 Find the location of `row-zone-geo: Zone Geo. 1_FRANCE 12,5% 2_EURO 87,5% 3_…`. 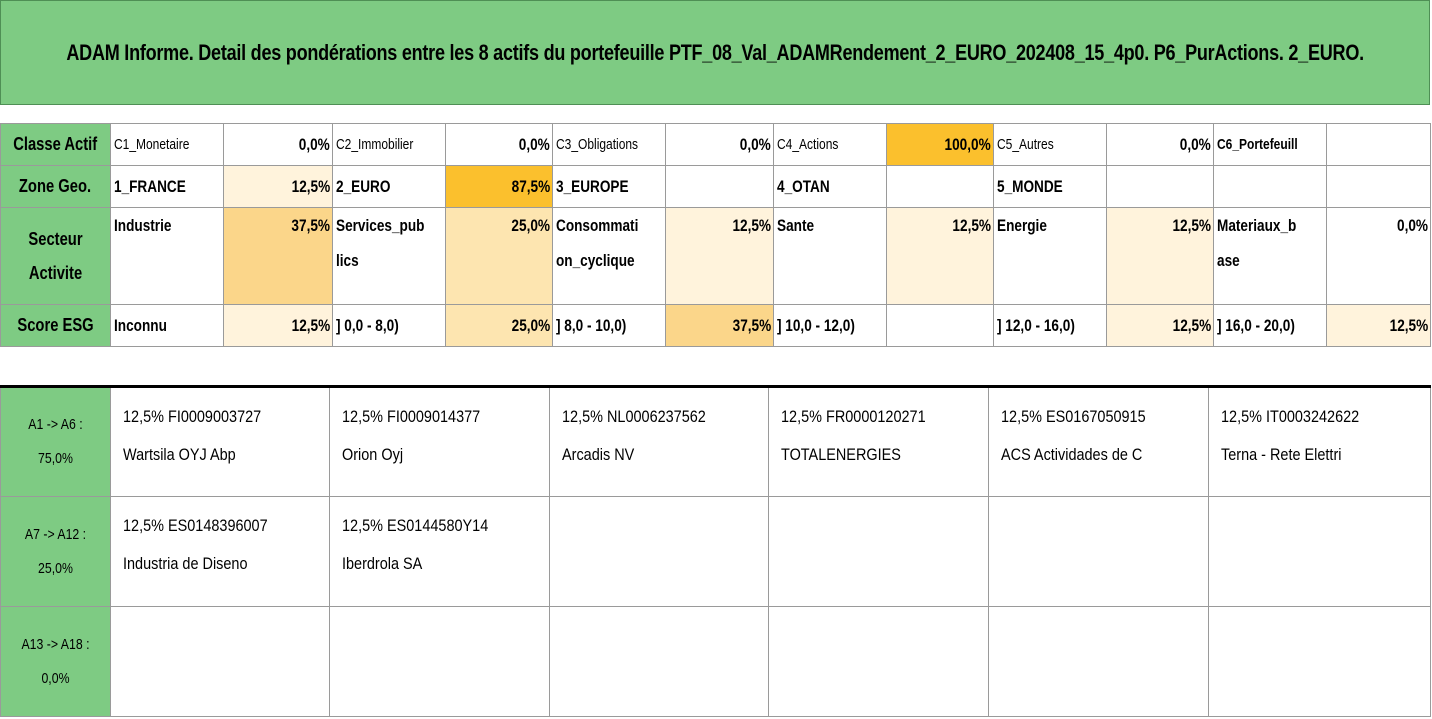

row-zone-geo: Zone Geo. 1_FRANCE 12,5% 2_EURO 87,5% 3_… is located at coordinates (715, 186).